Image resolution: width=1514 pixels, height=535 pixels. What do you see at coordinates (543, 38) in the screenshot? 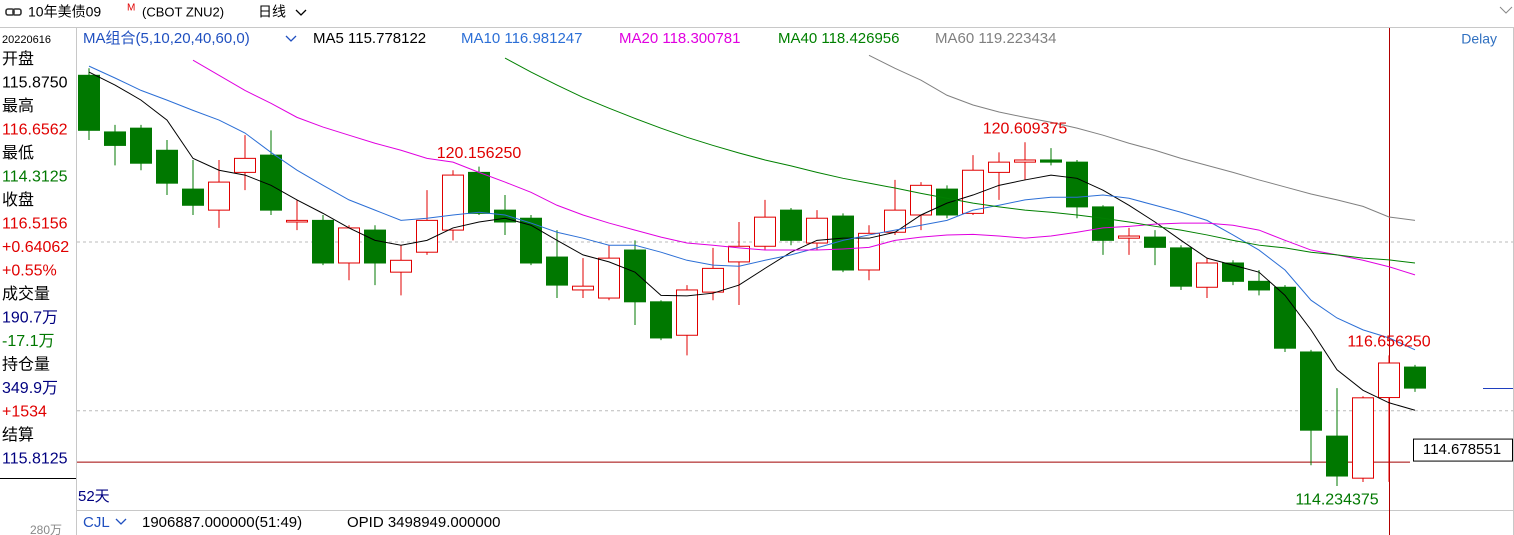
I see `ma-legend-value: 116.981247` at bounding box center [543, 38].